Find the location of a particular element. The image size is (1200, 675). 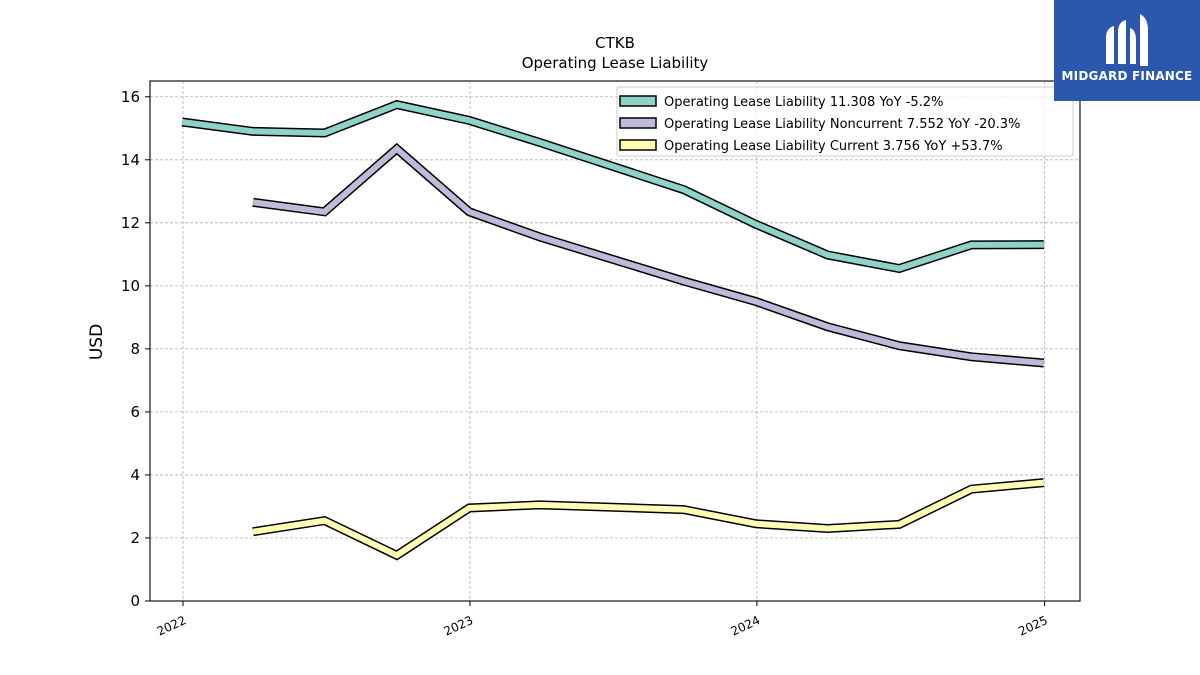

logo-mark-icon is located at coordinates (1127, 40).